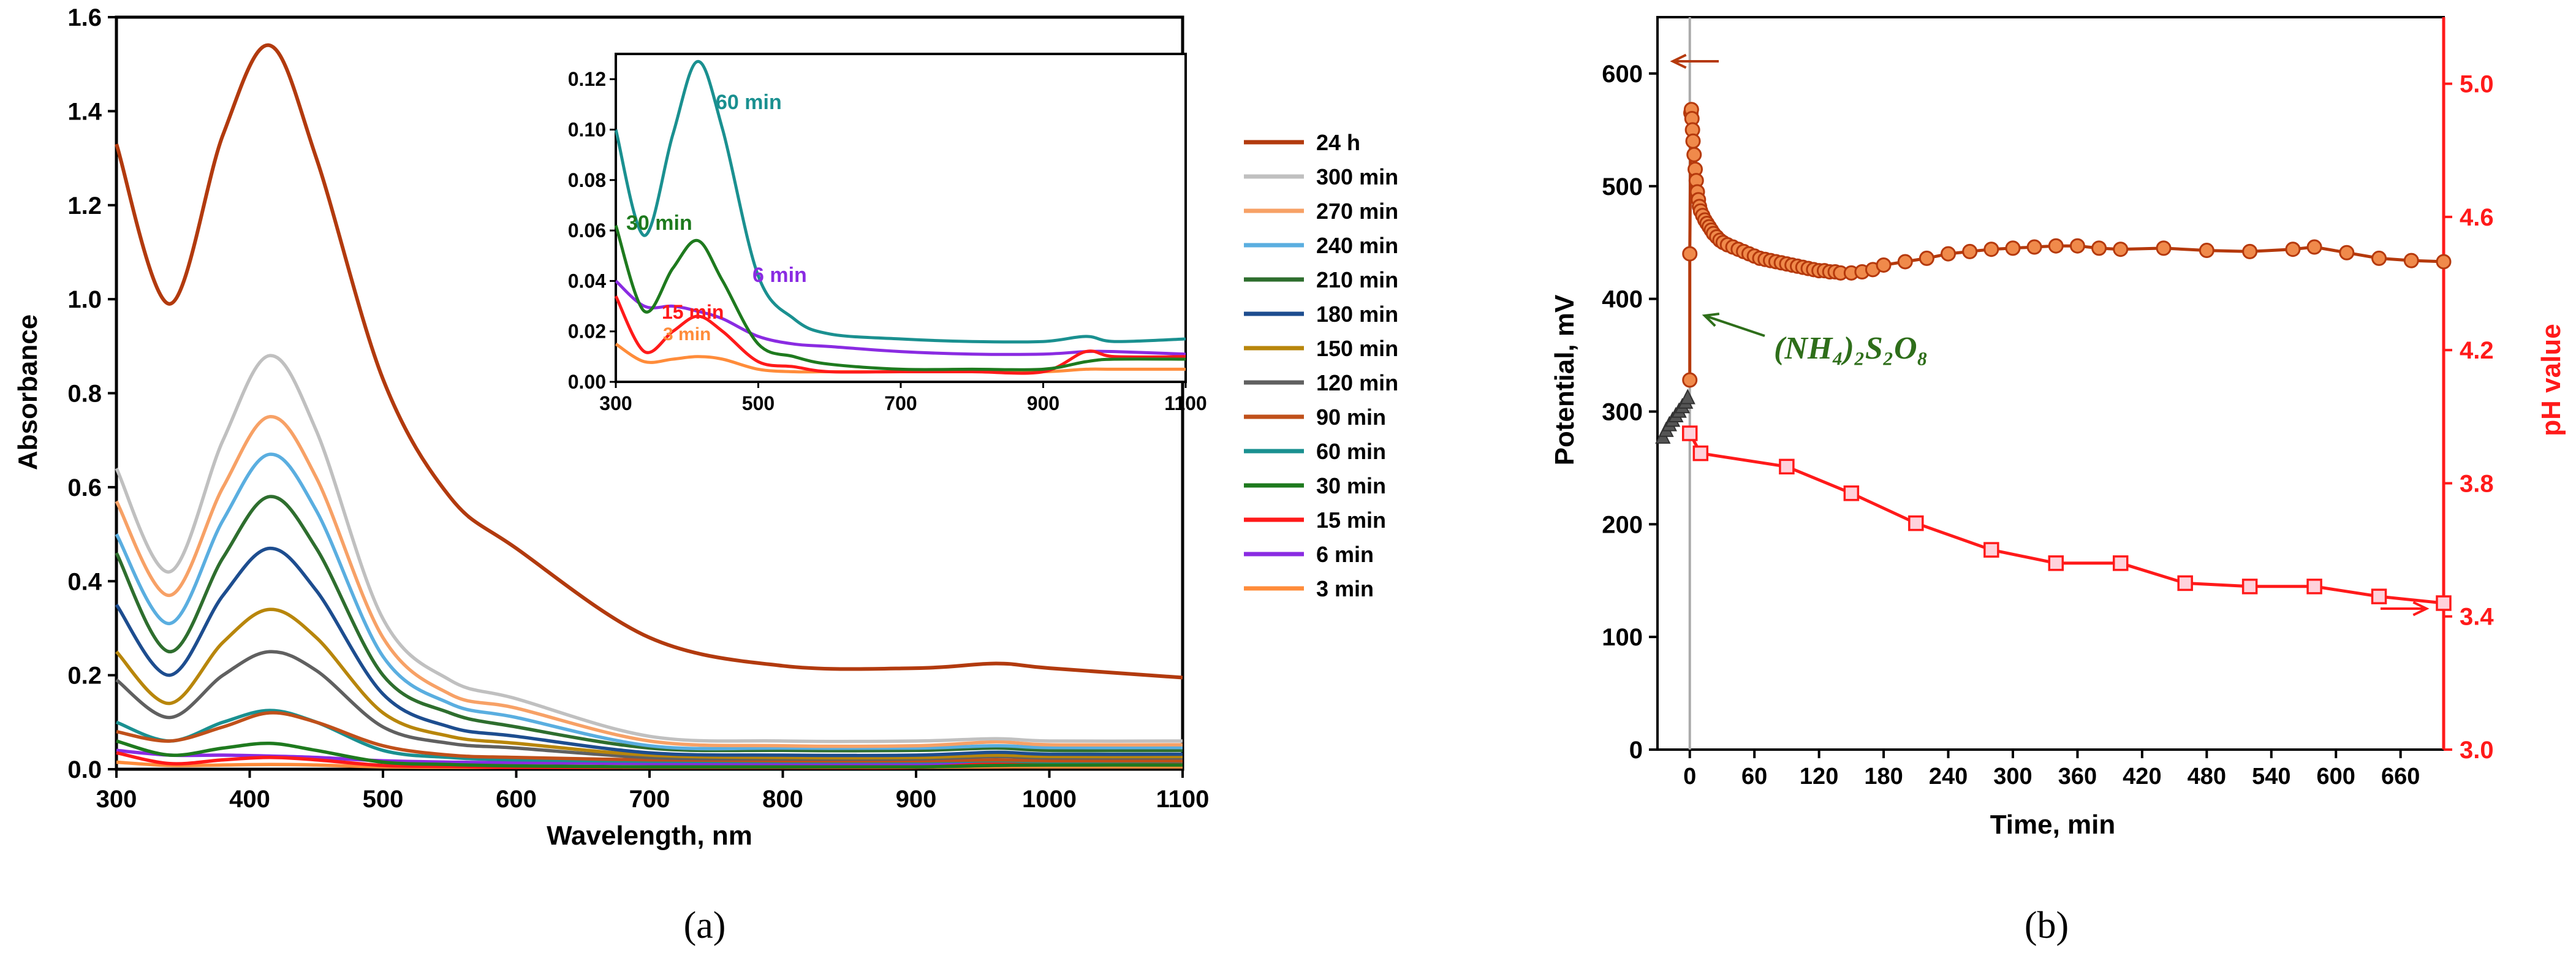 The image size is (2576, 958). I want to click on persulfate-annotation: (NH₄)₂S₂O₈, so click(1851, 348).